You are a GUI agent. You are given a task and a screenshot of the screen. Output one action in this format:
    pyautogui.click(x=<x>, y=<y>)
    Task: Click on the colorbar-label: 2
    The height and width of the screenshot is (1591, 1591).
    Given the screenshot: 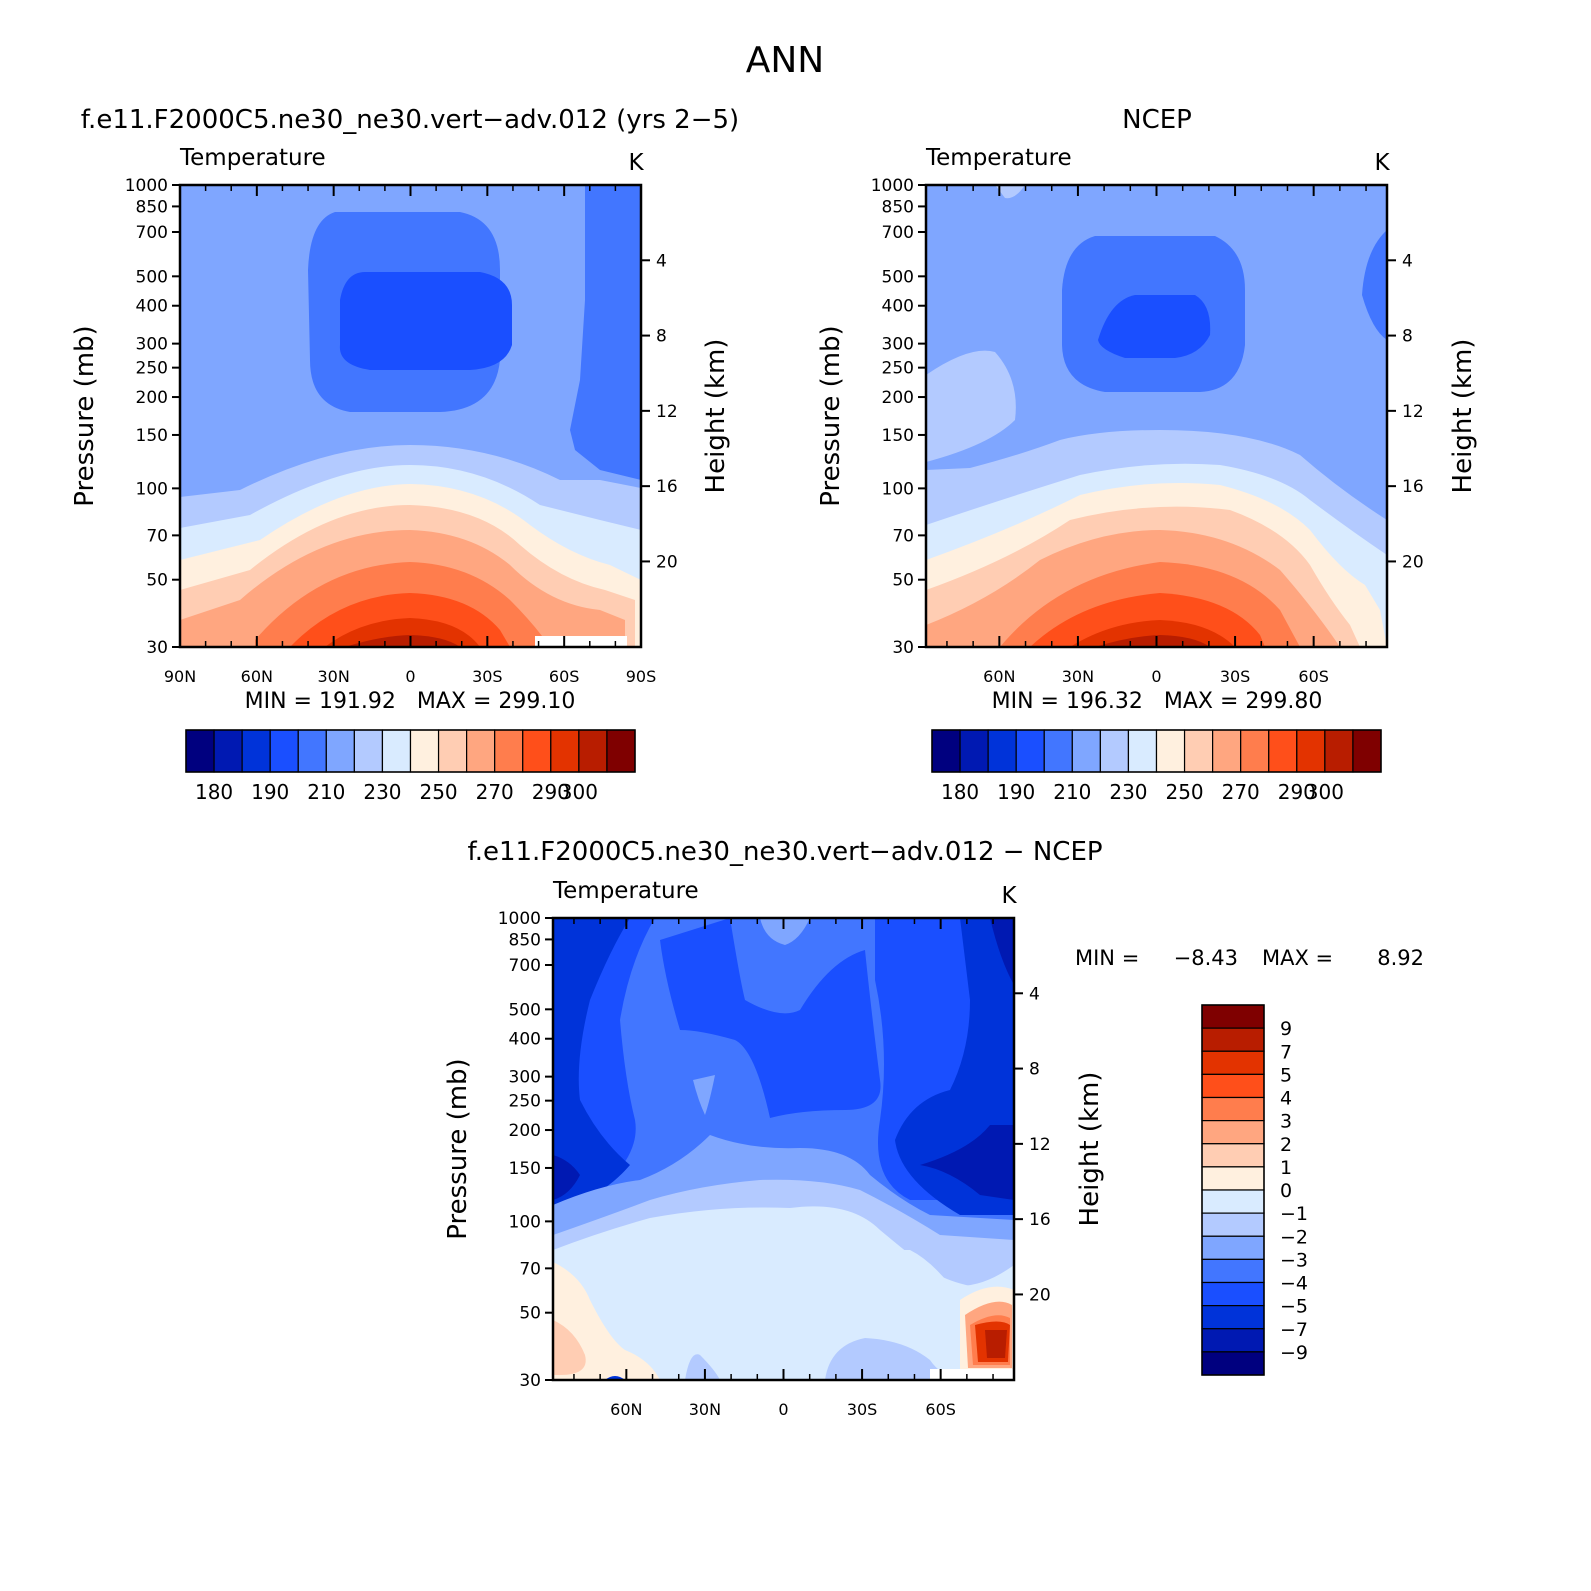 What is the action you would take?
    pyautogui.click(x=1286, y=1145)
    